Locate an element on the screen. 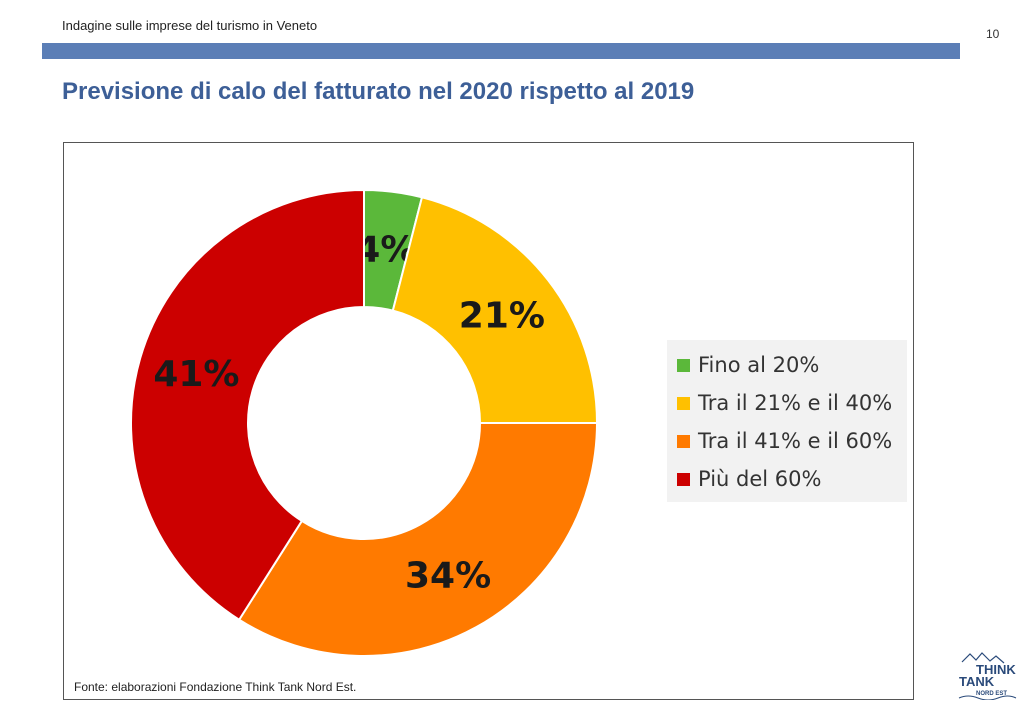  think-tank-logo: THINK TANK NORD EST is located at coordinates (987, 676).